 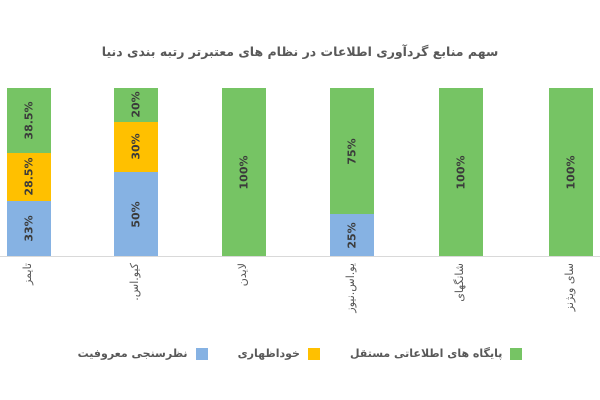 I want to click on category-label: تایمز, so click(x=27, y=274).